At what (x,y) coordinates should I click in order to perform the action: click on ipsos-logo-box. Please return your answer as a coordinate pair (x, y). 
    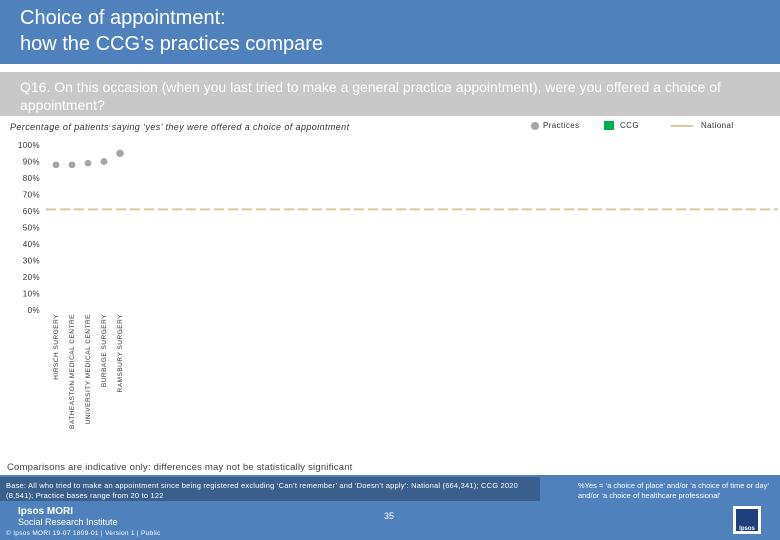
    Looking at the image, I should click on (747, 520).